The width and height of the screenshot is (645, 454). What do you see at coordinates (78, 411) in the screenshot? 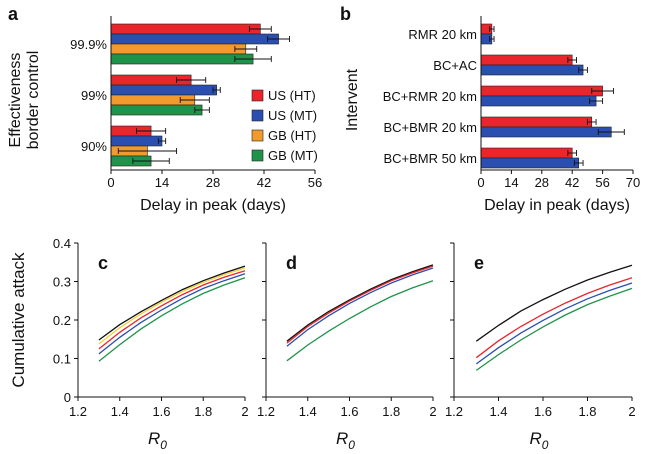
I see `x-tick-label-c: 1.2` at bounding box center [78, 411].